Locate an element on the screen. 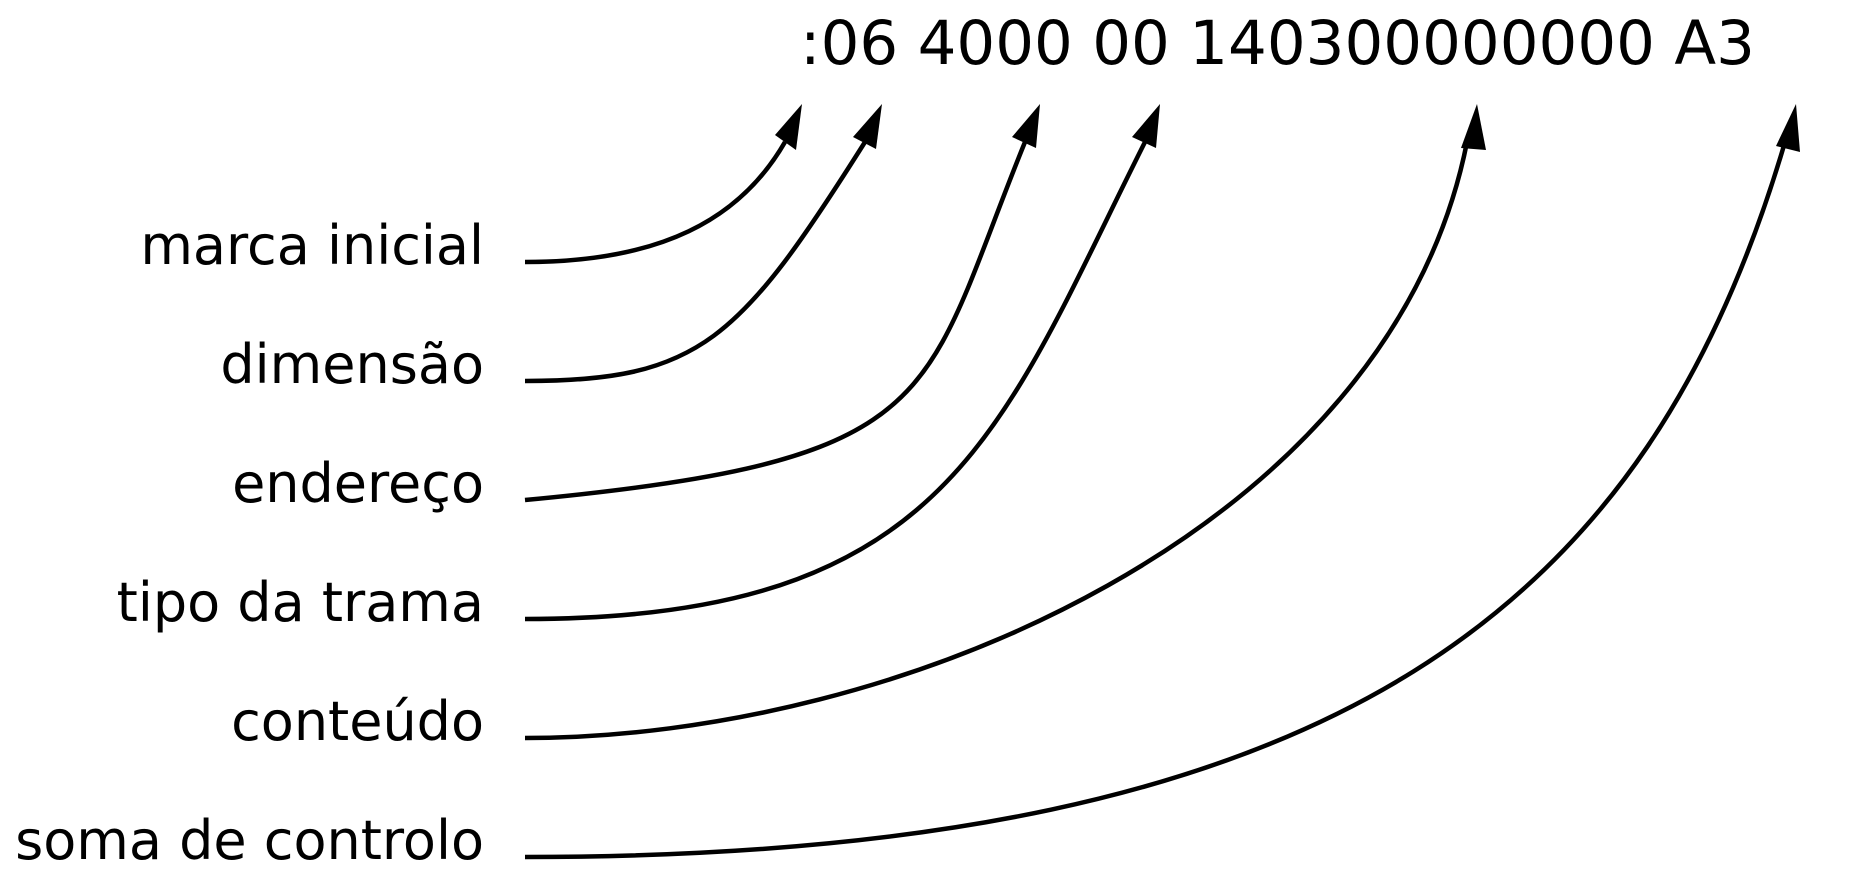  label-record-type: tipo da trama is located at coordinates (300, 602).